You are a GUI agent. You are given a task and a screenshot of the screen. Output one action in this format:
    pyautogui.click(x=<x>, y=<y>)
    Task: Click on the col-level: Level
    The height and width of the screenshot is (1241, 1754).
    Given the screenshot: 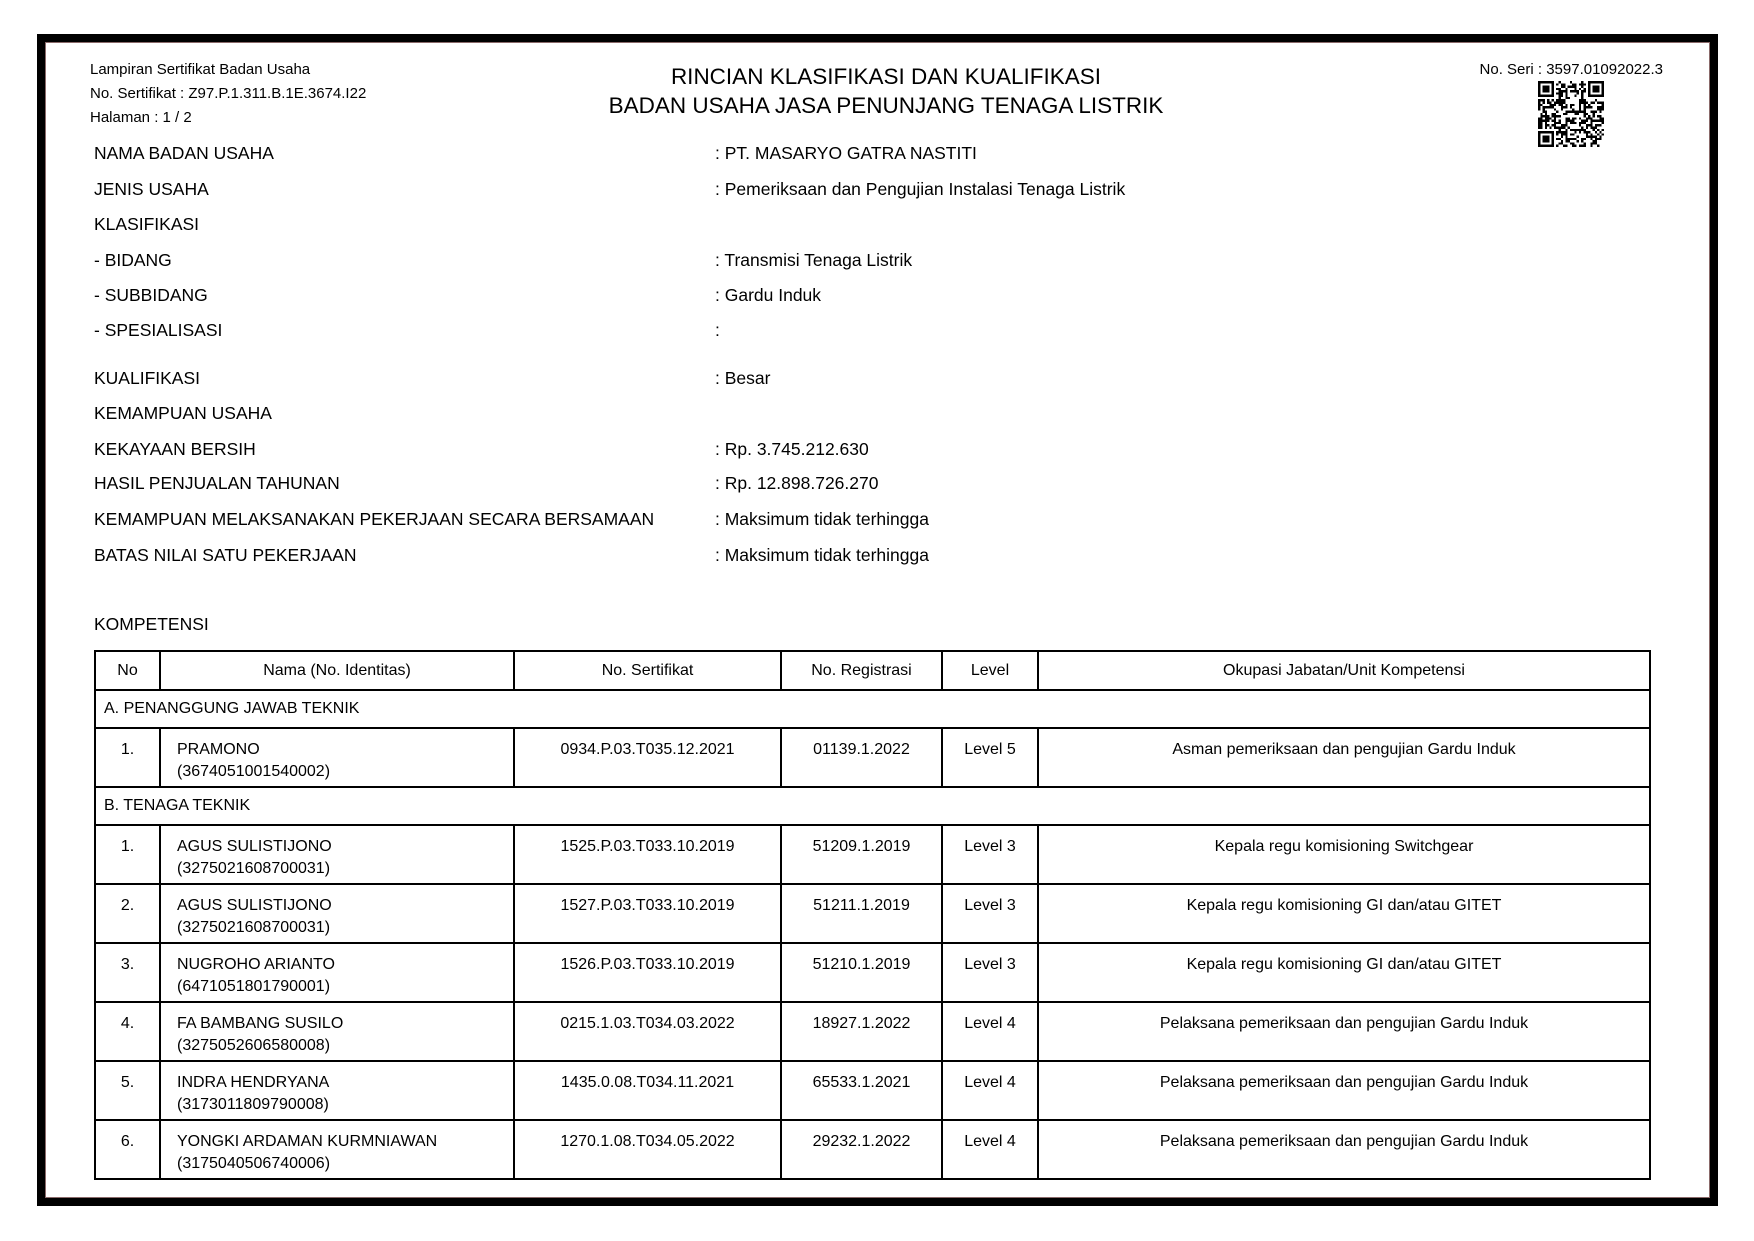 What is the action you would take?
    pyautogui.click(x=990, y=670)
    